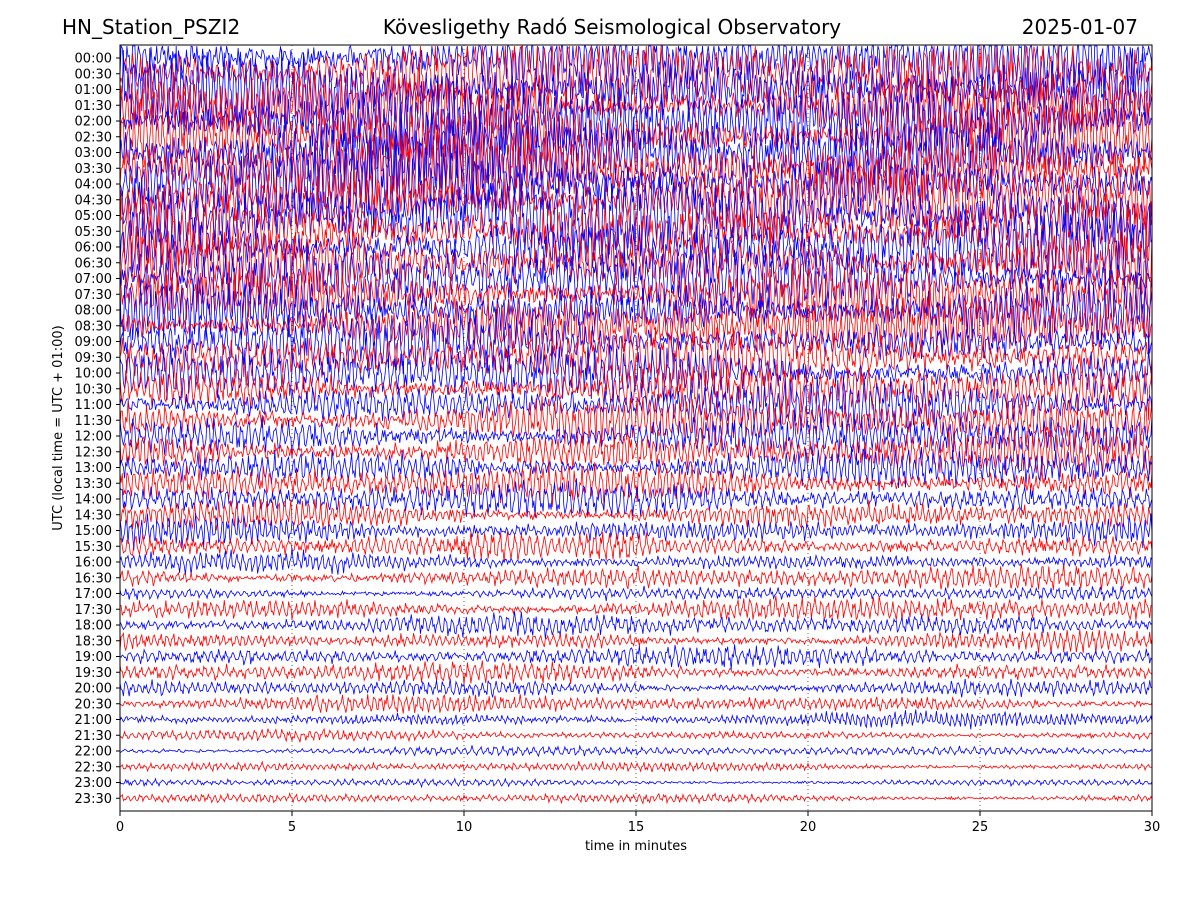 The height and width of the screenshot is (900, 1200). I want to click on station-name: HN_Station_PSZI2, so click(151, 27).